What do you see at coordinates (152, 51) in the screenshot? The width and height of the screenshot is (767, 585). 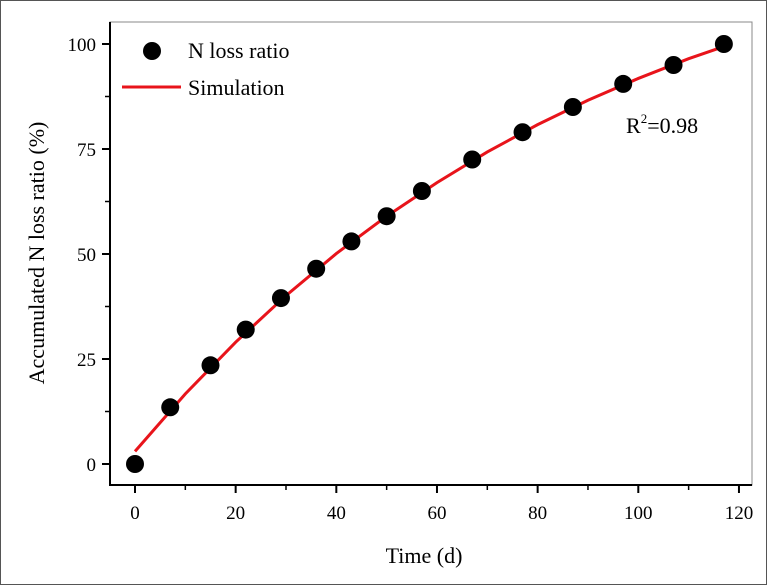 I see `legend-marker-n-loss-ratio` at bounding box center [152, 51].